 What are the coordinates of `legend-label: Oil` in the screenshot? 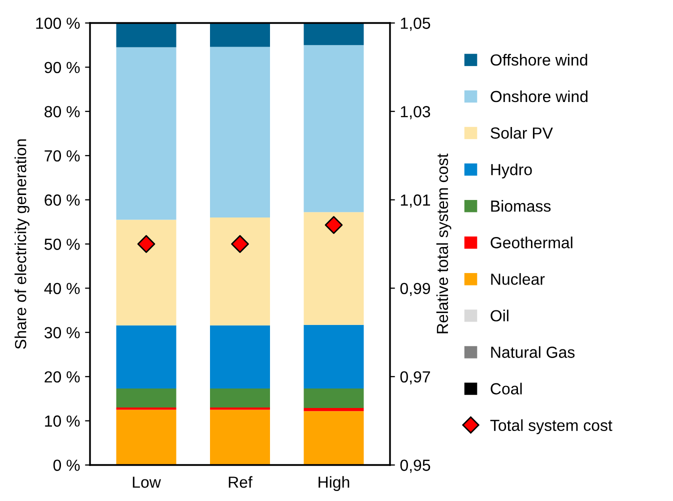 It's located at (499, 316).